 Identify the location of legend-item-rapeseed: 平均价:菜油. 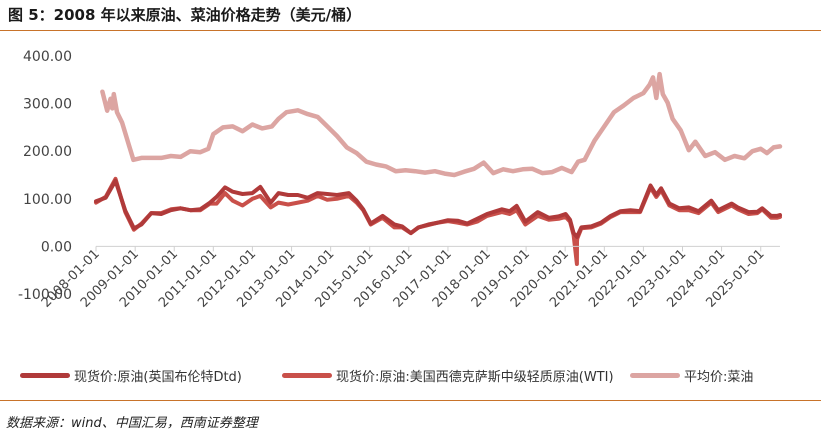
(691, 375).